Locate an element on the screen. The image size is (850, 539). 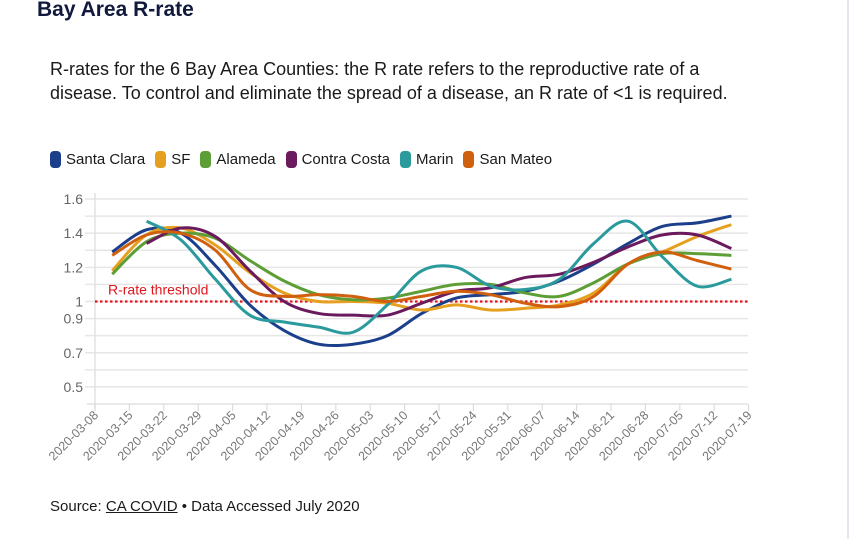
source-link: CA COVID is located at coordinates (141, 506).